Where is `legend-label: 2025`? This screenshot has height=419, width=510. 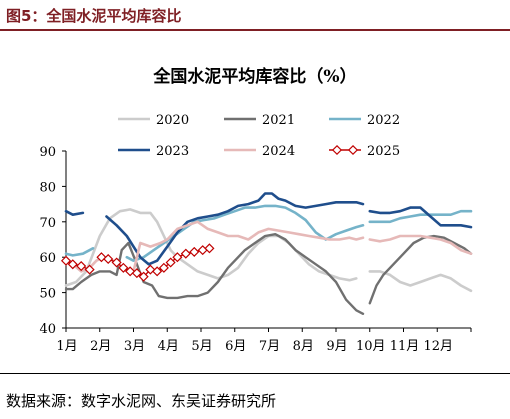
legend-label: 2025 is located at coordinates (383, 151).